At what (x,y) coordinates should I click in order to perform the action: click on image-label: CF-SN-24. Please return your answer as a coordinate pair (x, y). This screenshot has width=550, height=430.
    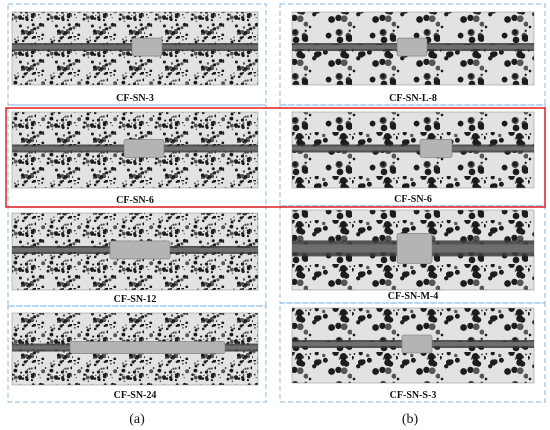
    Looking at the image, I should click on (135, 395).